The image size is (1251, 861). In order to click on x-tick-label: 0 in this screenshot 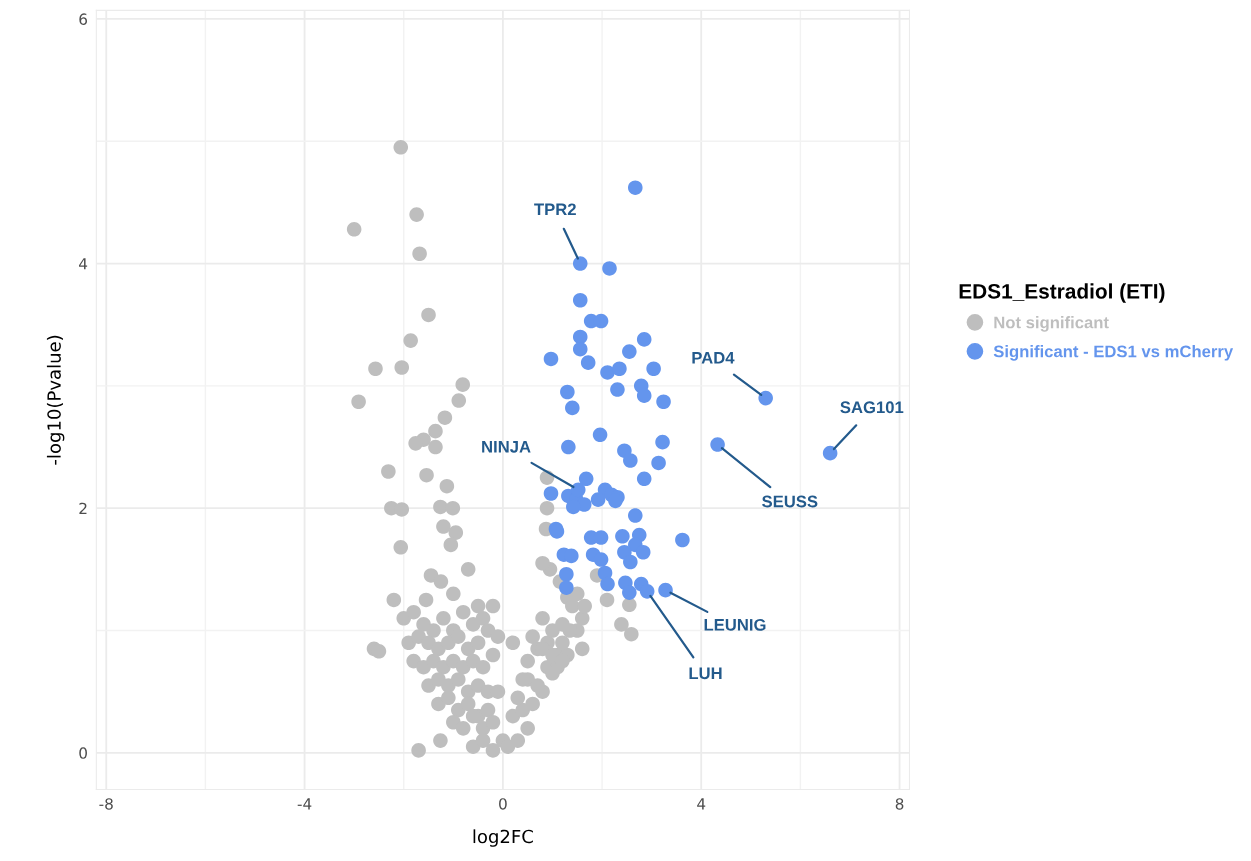, I will do `click(503, 804)`.